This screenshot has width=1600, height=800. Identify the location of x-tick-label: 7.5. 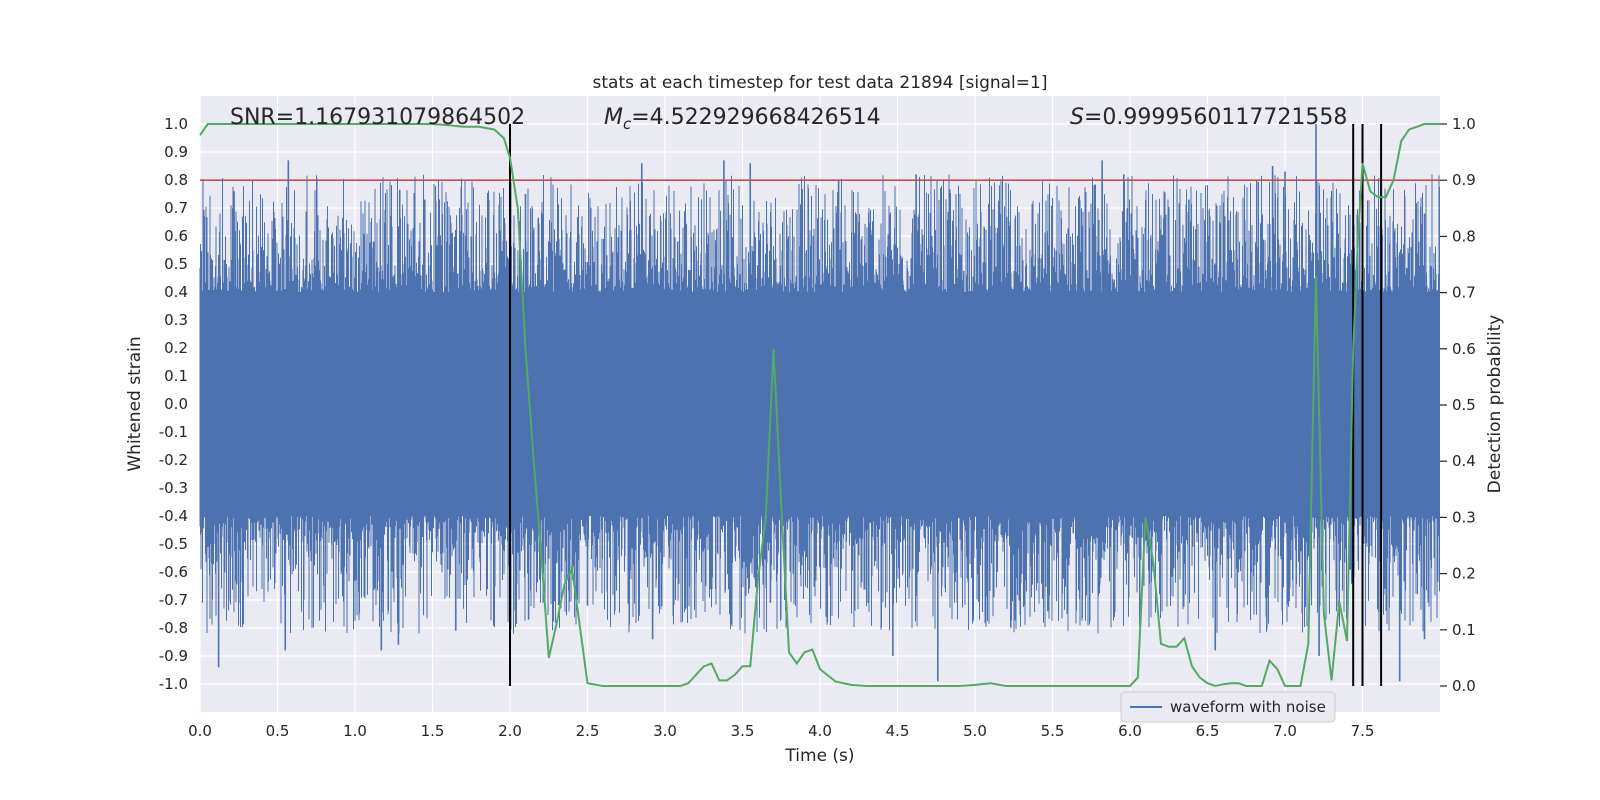
(1363, 731).